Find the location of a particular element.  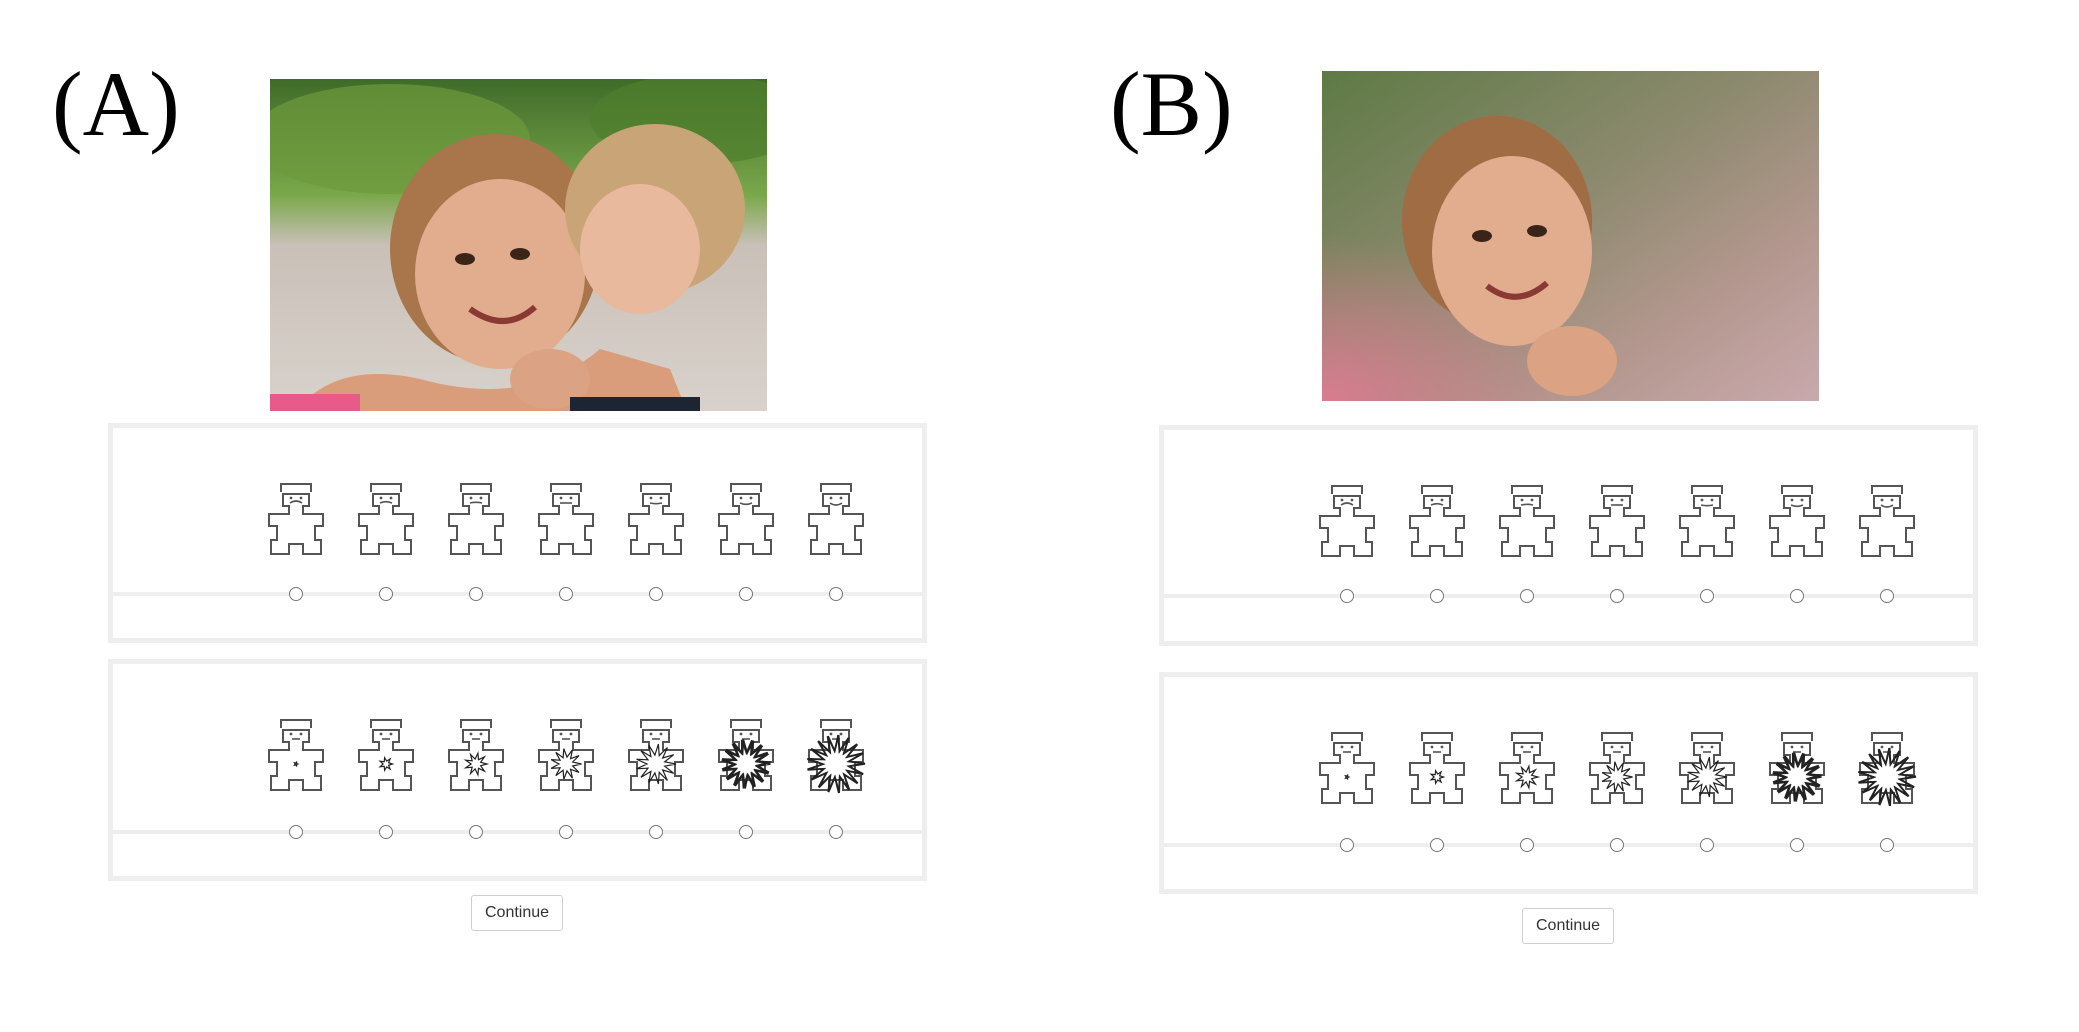

panel-label: (B) is located at coordinates (1171, 104).